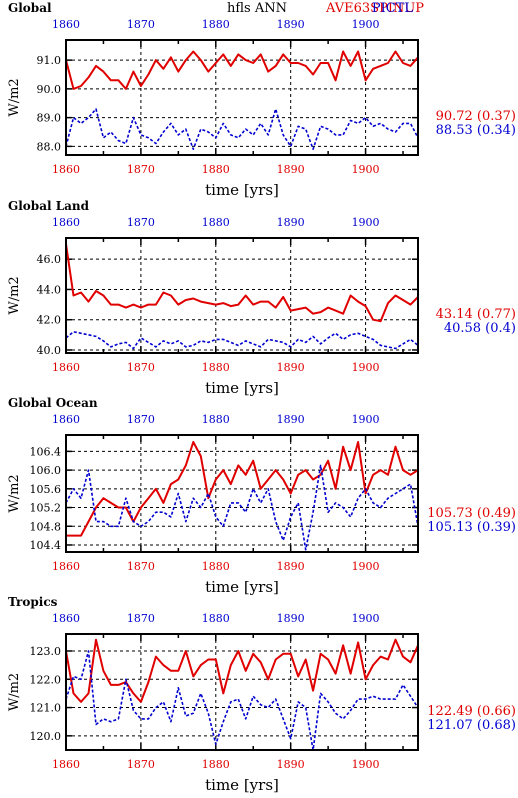 Image resolution: width=518 pixels, height=798 pixels. What do you see at coordinates (46, 545) in the screenshot?
I see `y-tick-label: 104.4` at bounding box center [46, 545].